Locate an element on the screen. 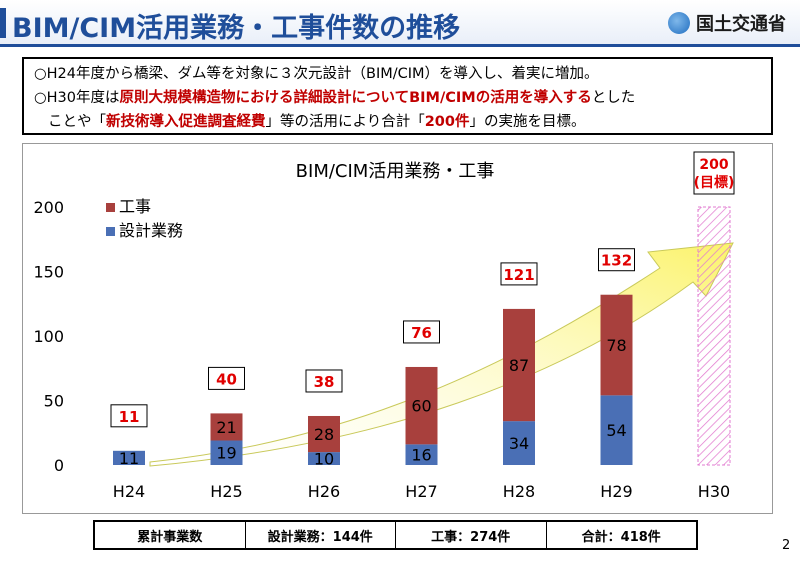 Image resolution: width=800 pixels, height=561 pixels. page-title: BIM/CIM活用業務・工事件数の推移 is located at coordinates (236, 28).